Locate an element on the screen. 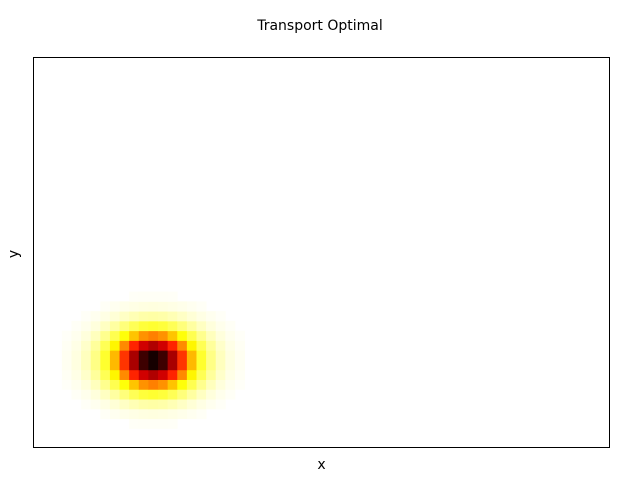 This screenshot has width=640, height=480. y-axis-label: y is located at coordinates (14, 254).